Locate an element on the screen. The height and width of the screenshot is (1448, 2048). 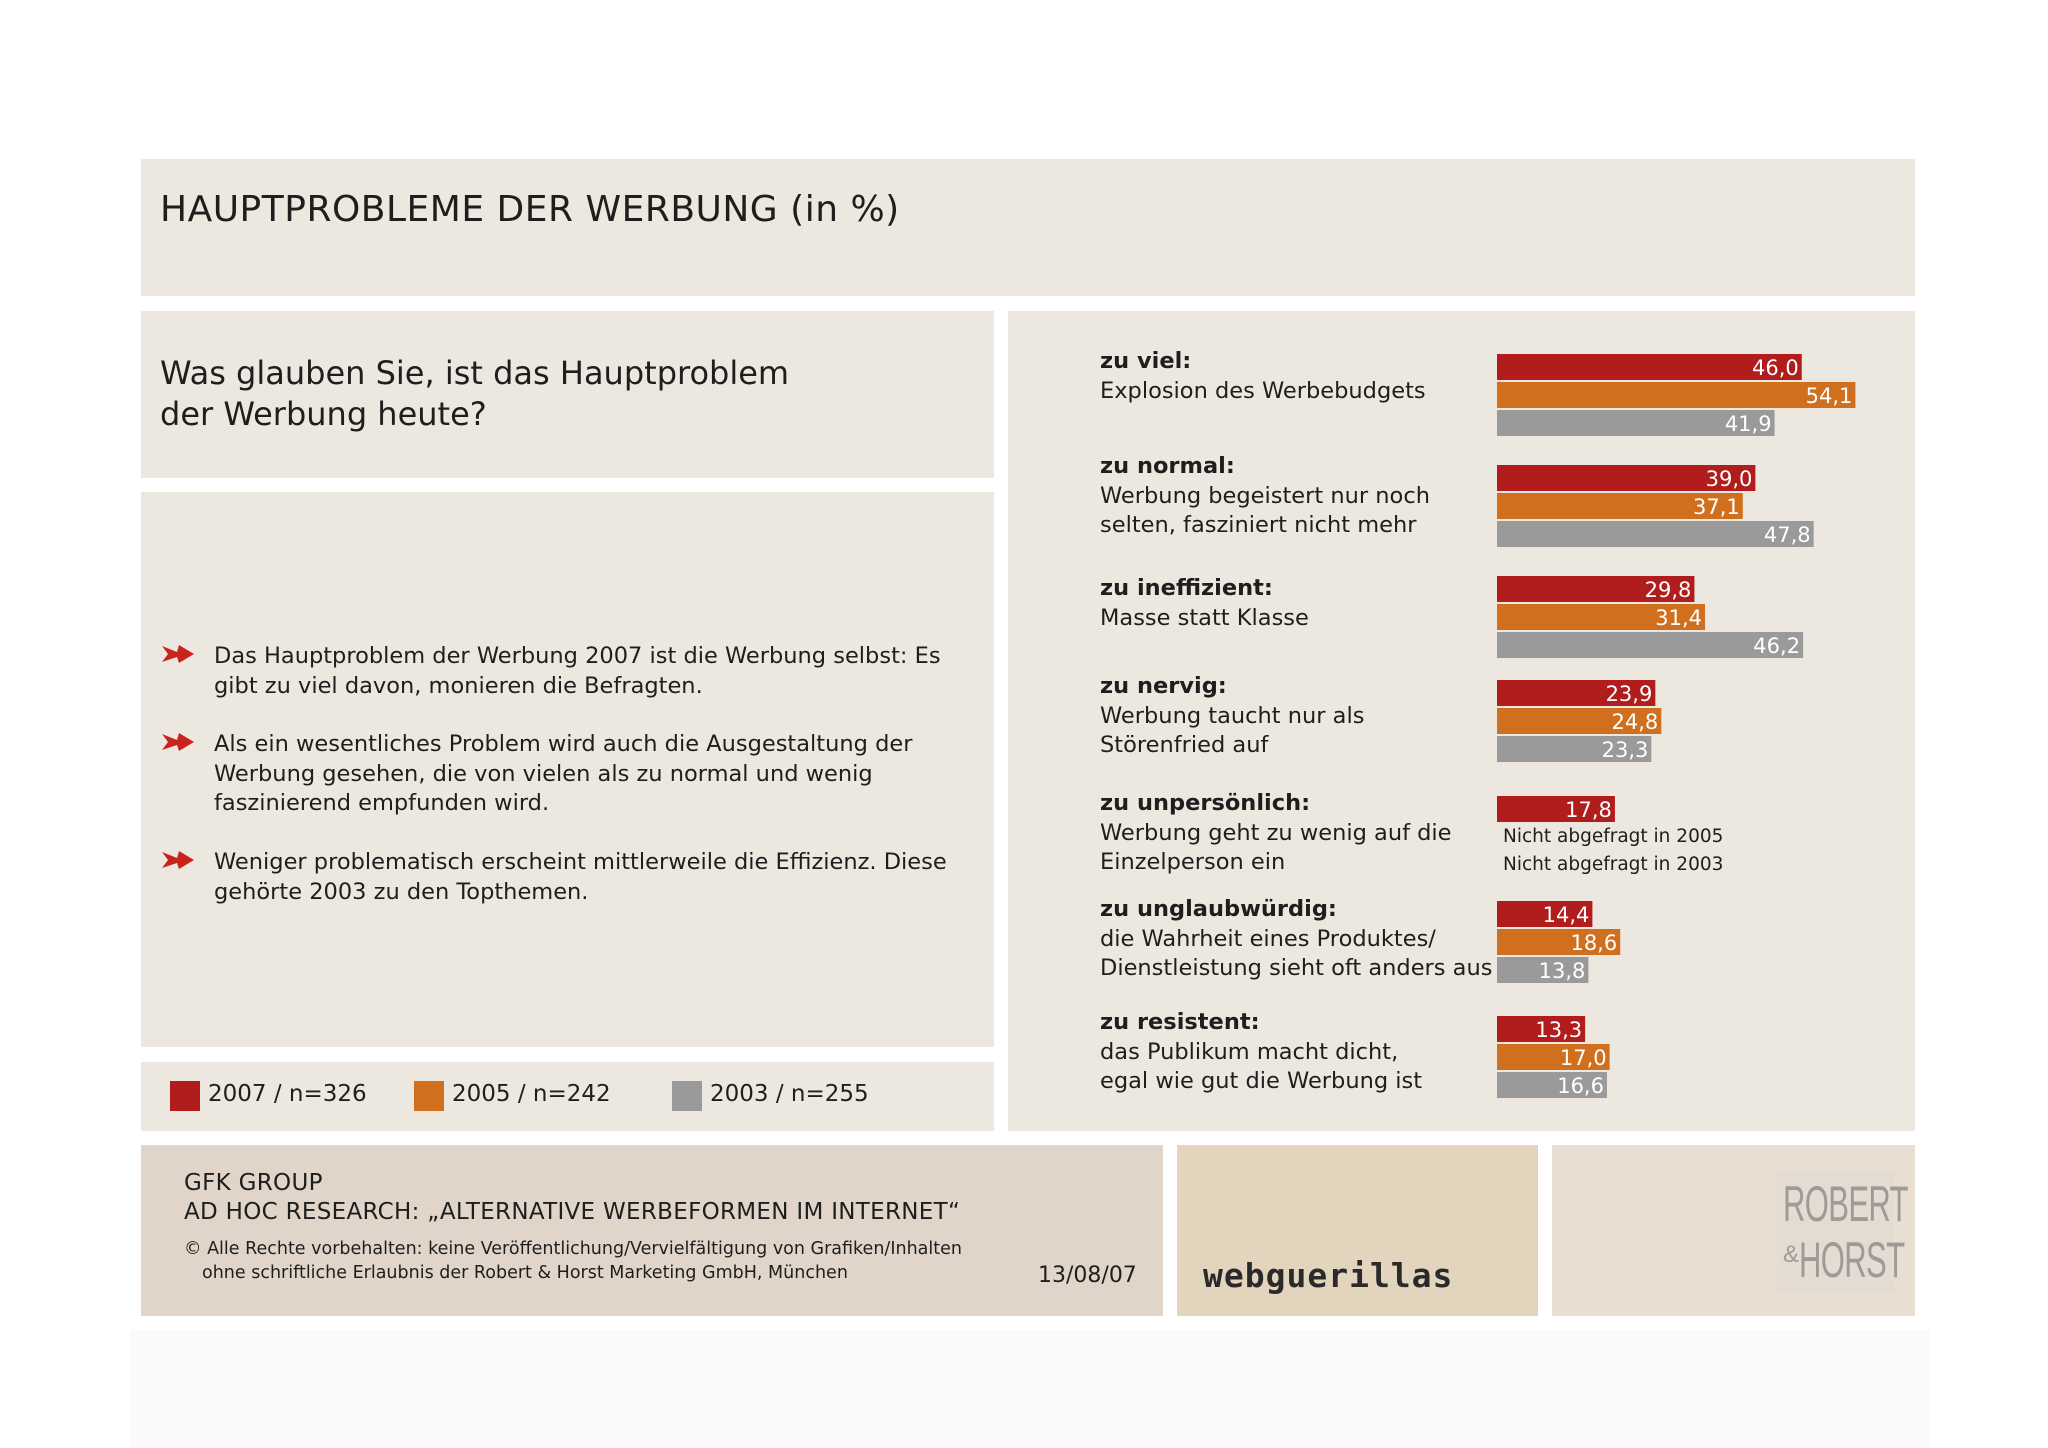
category-description-line: selten, fasziniert nicht mehr is located at coordinates (1258, 525).